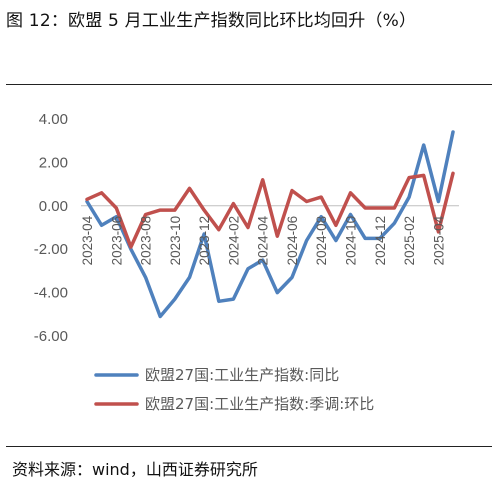 The image size is (498, 483). Describe the element at coordinates (380, 241) in the screenshot. I see `x-tick-label: 2024-12` at that location.